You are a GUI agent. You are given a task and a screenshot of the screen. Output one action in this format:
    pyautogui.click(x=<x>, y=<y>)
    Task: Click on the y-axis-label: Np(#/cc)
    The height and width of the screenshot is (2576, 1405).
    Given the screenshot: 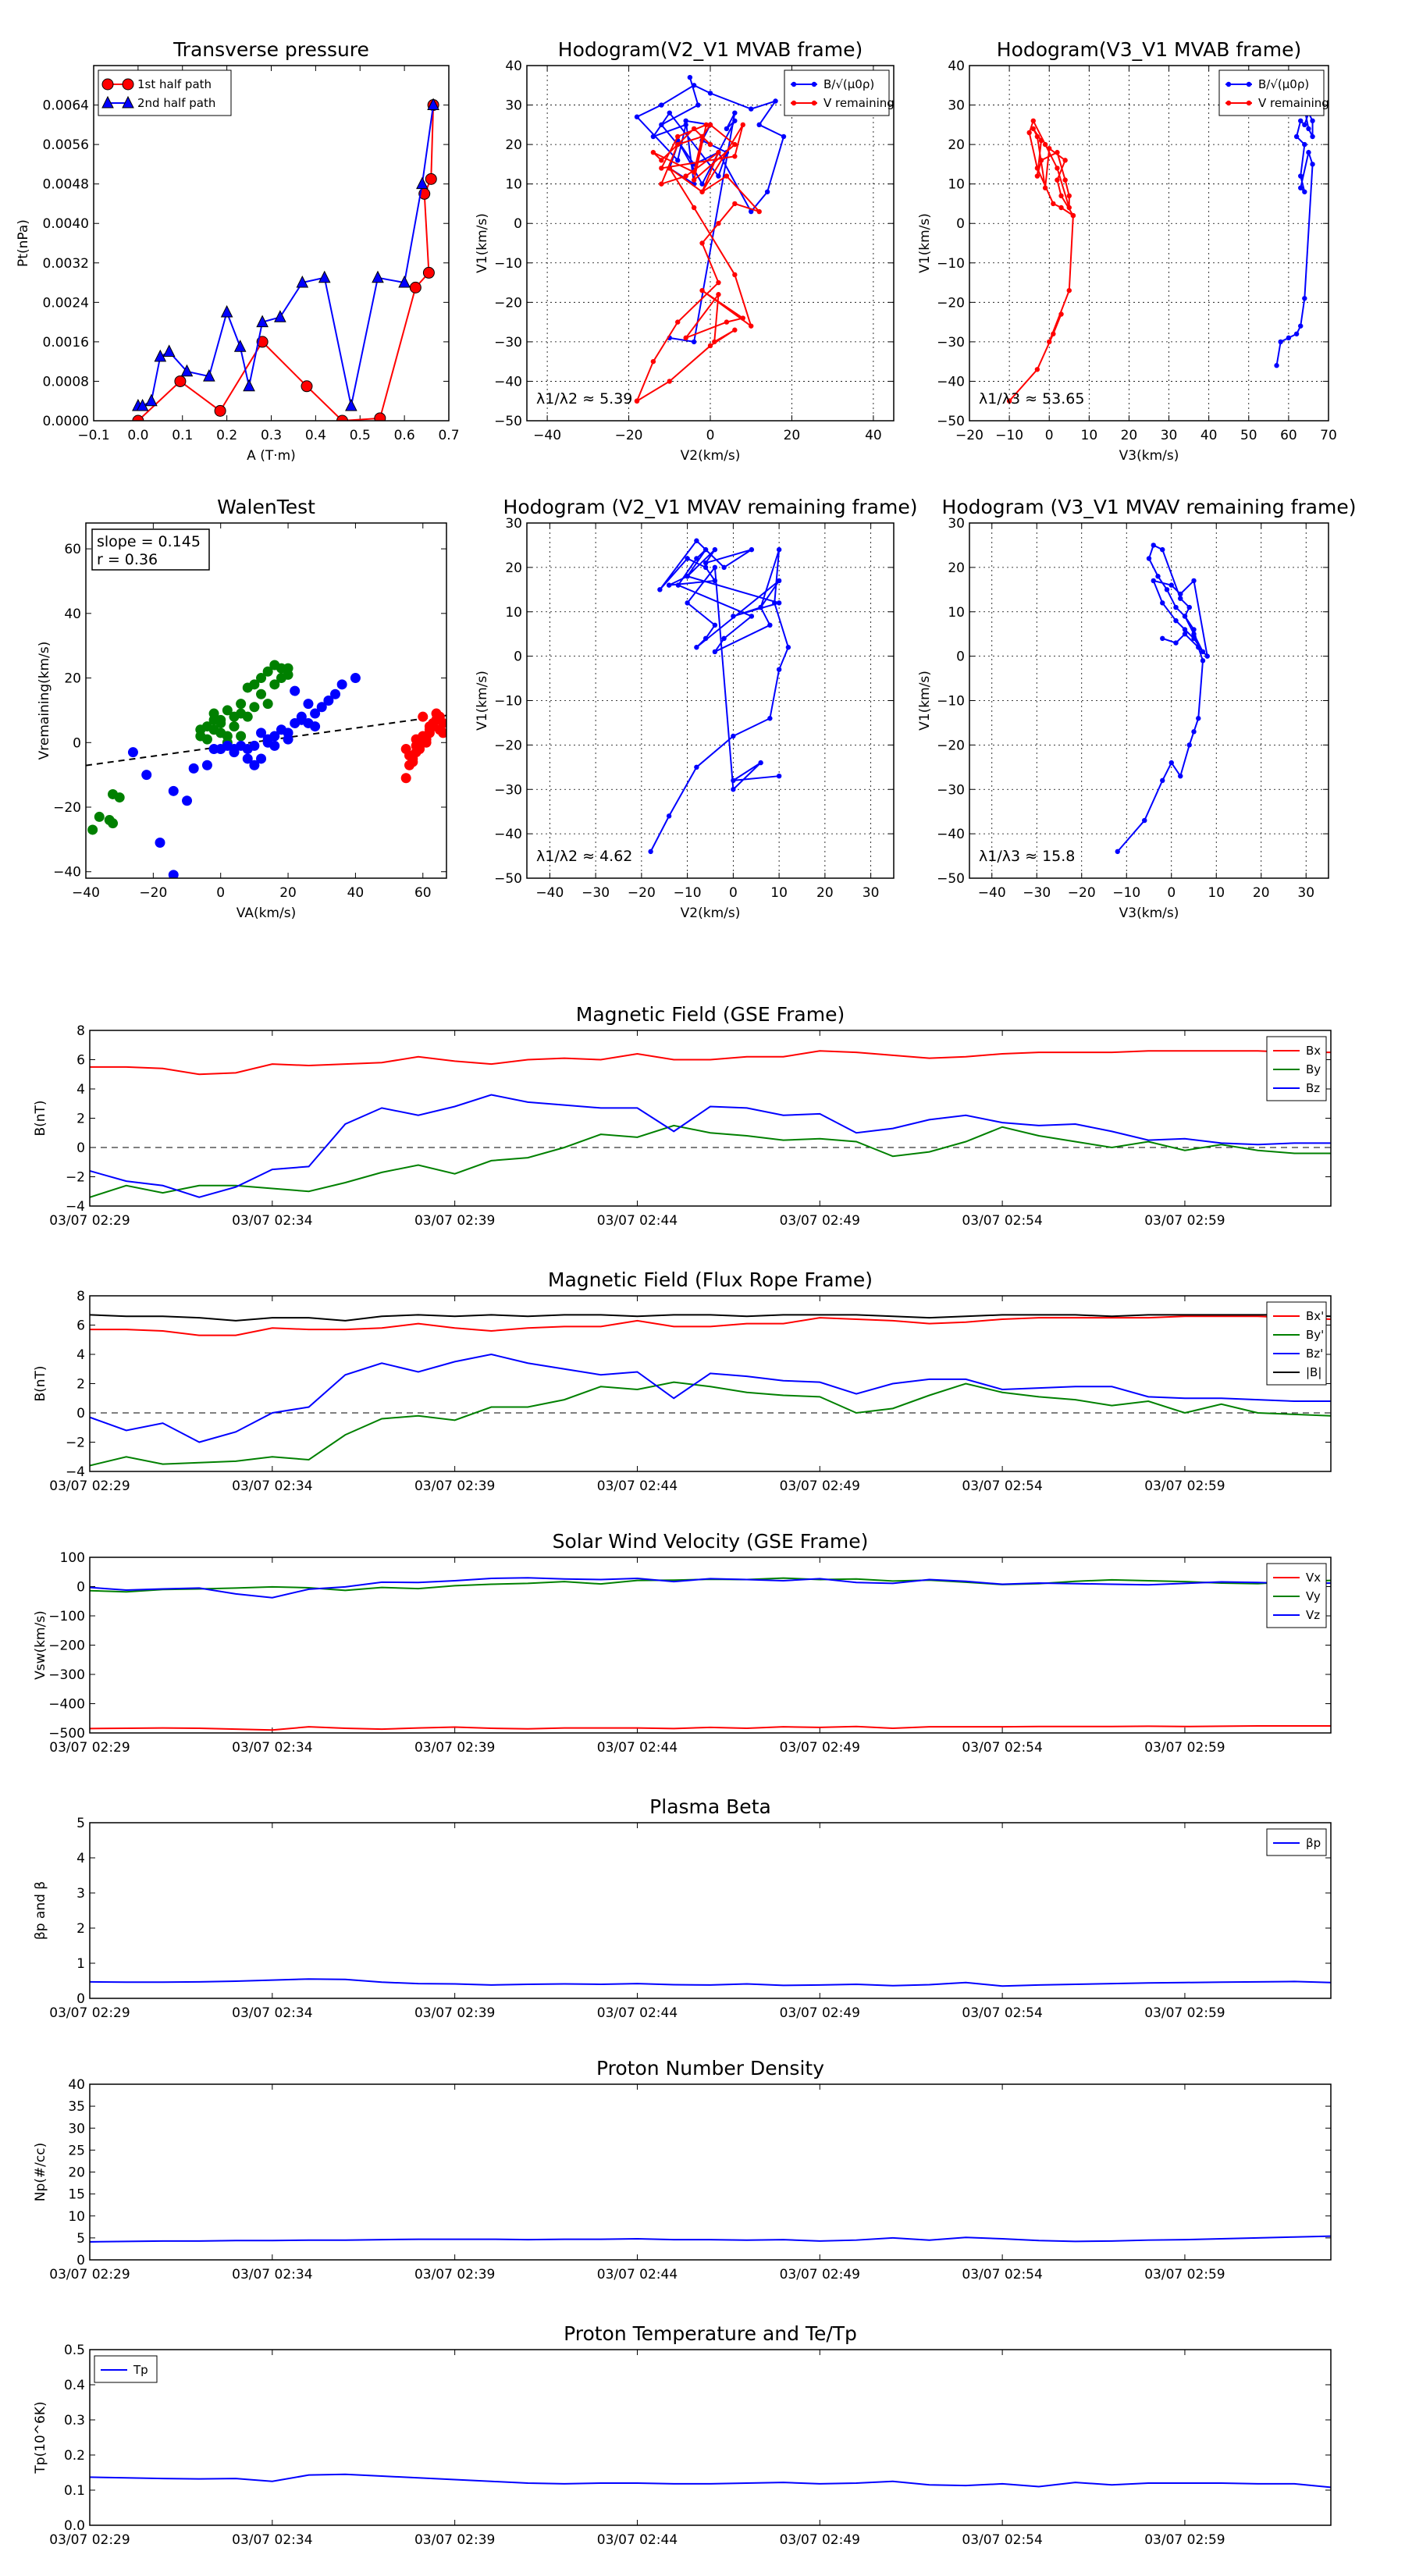 What is the action you would take?
    pyautogui.click(x=40, y=2172)
    